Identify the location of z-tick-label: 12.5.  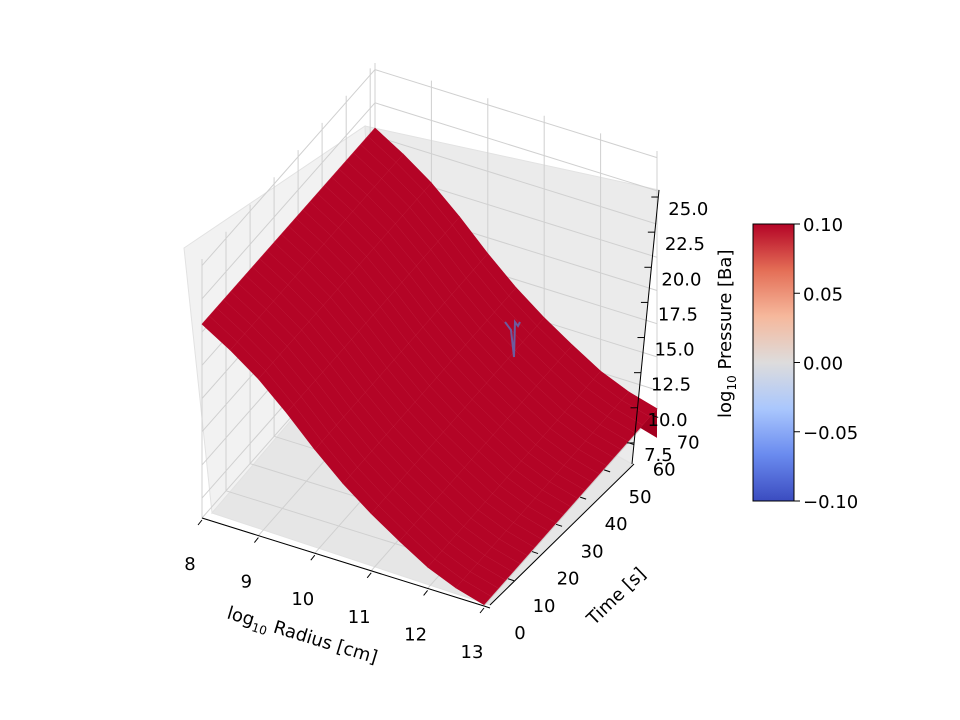
(671, 385).